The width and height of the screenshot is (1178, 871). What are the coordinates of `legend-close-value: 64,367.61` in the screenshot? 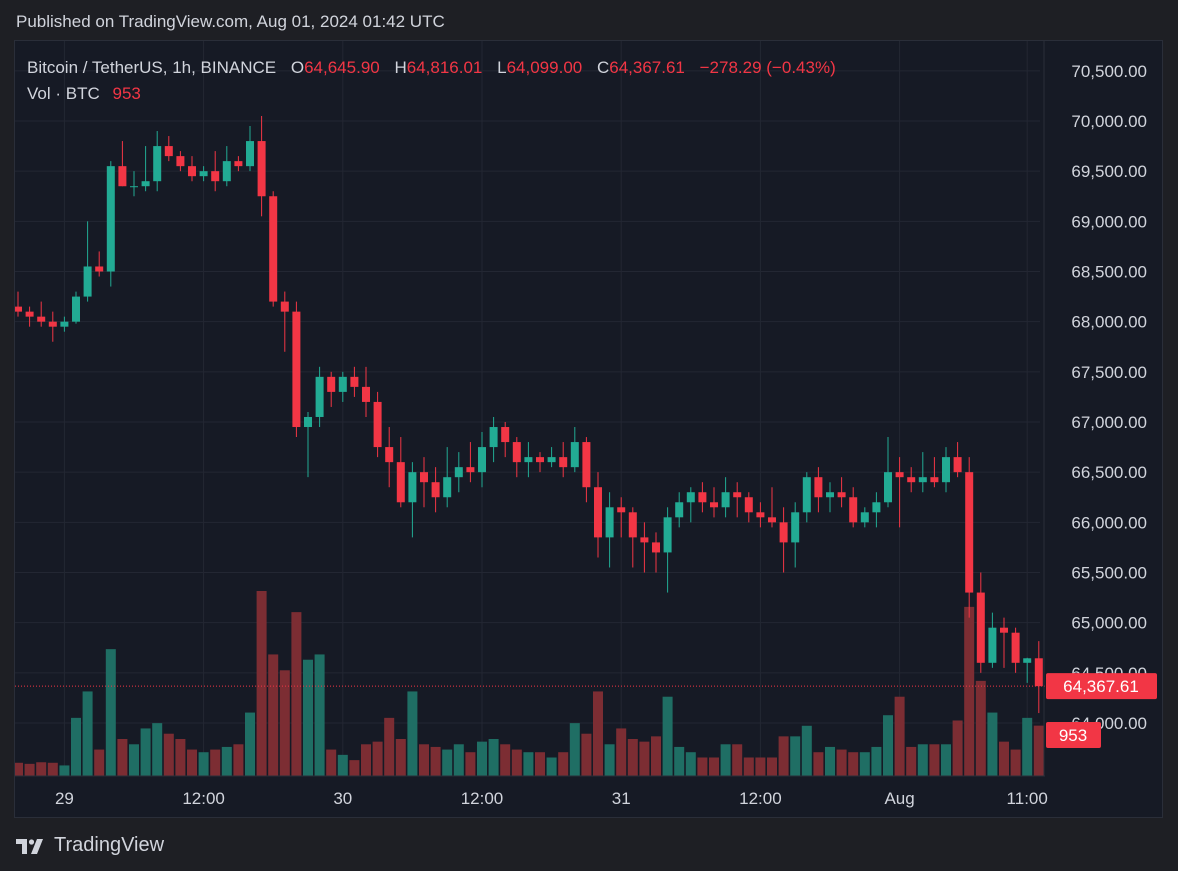 It's located at (647, 67).